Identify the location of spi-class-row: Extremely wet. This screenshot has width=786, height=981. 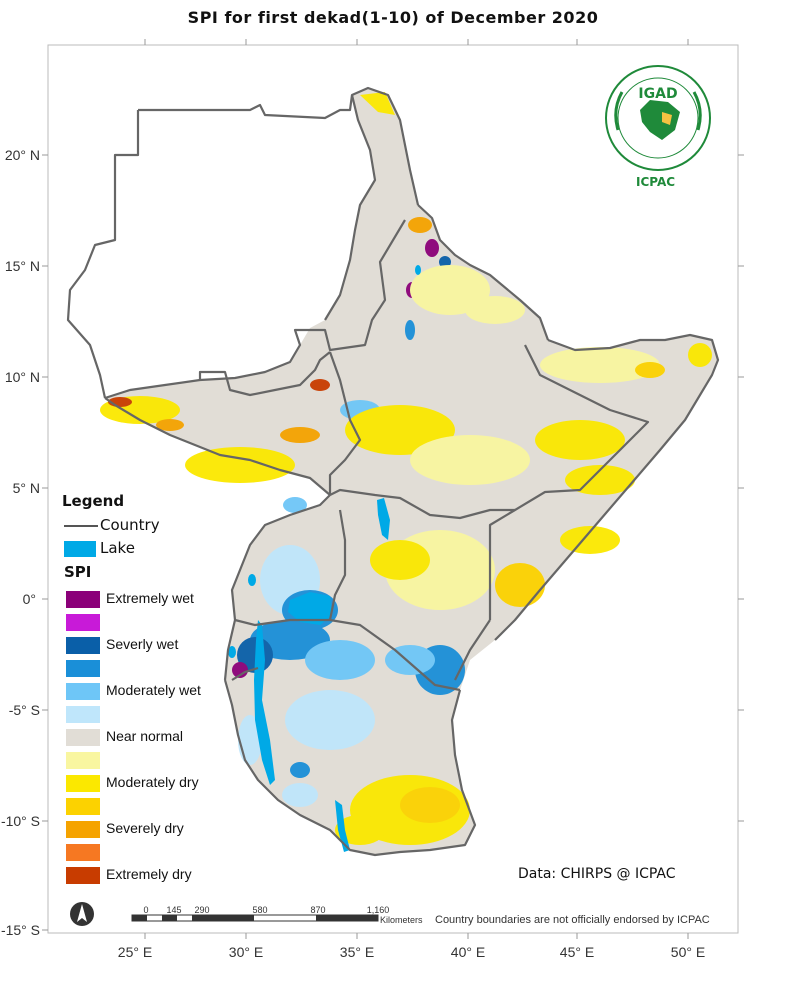
(166, 600).